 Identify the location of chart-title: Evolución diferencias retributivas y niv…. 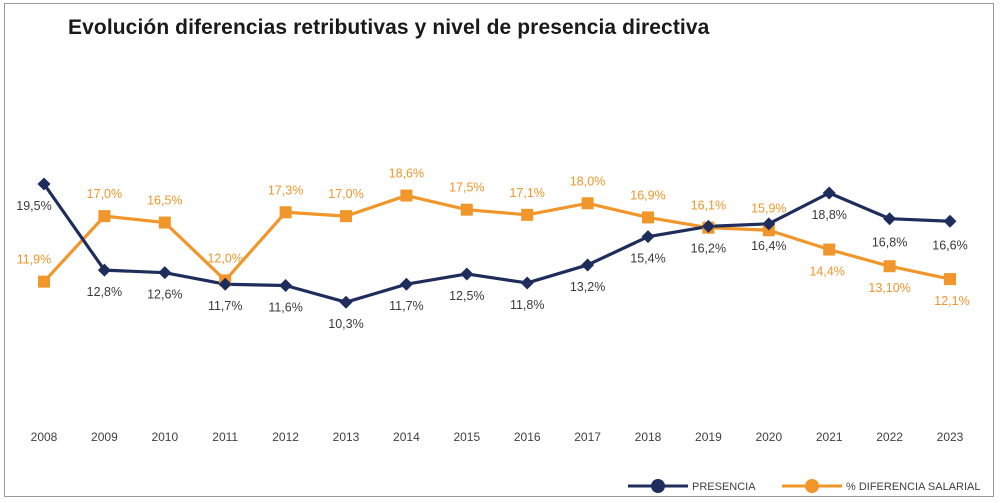
(389, 27).